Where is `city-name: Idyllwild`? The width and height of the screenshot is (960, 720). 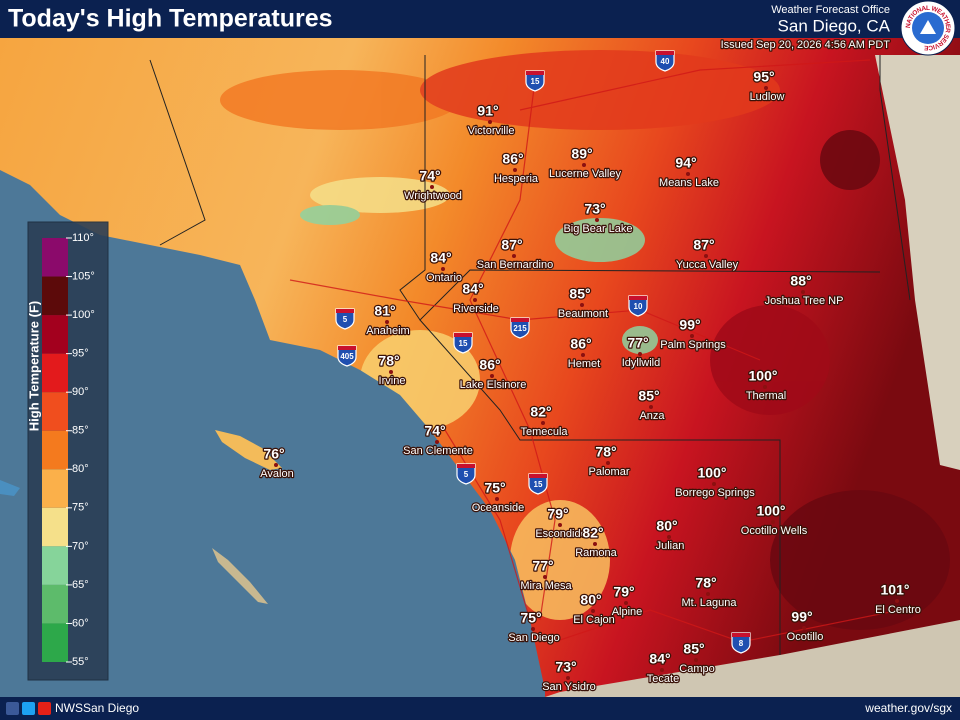 city-name: Idyllwild is located at coordinates (641, 363).